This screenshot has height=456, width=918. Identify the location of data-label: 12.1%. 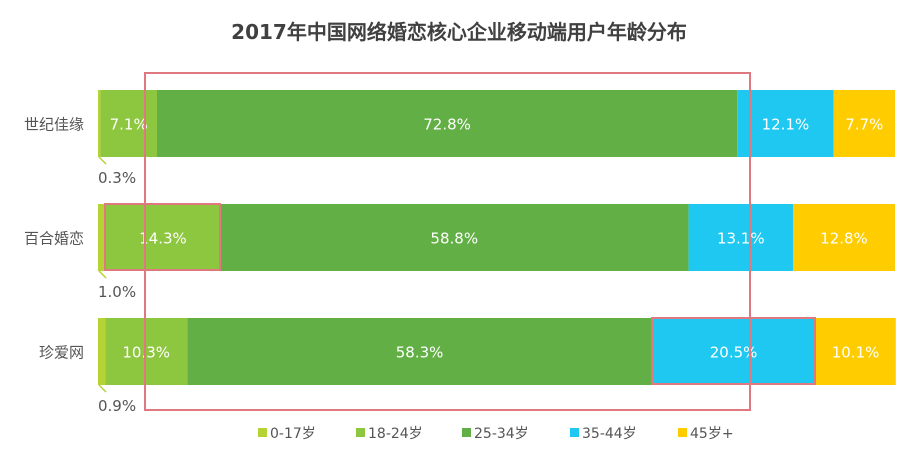
(786, 125).